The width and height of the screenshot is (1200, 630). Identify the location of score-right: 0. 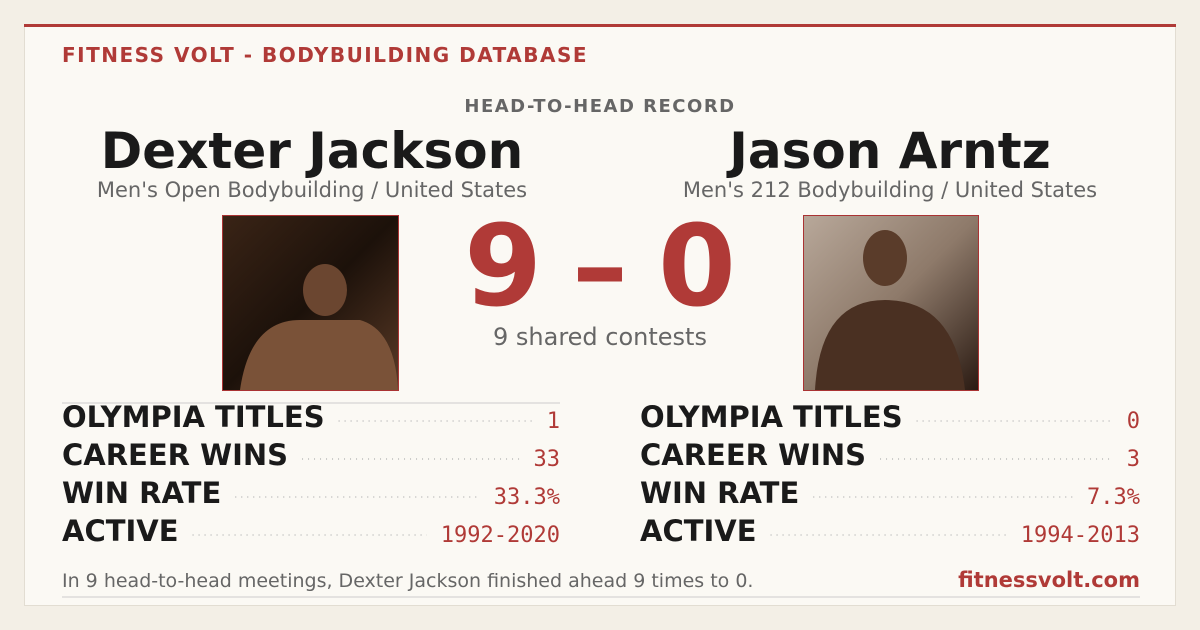
(697, 267).